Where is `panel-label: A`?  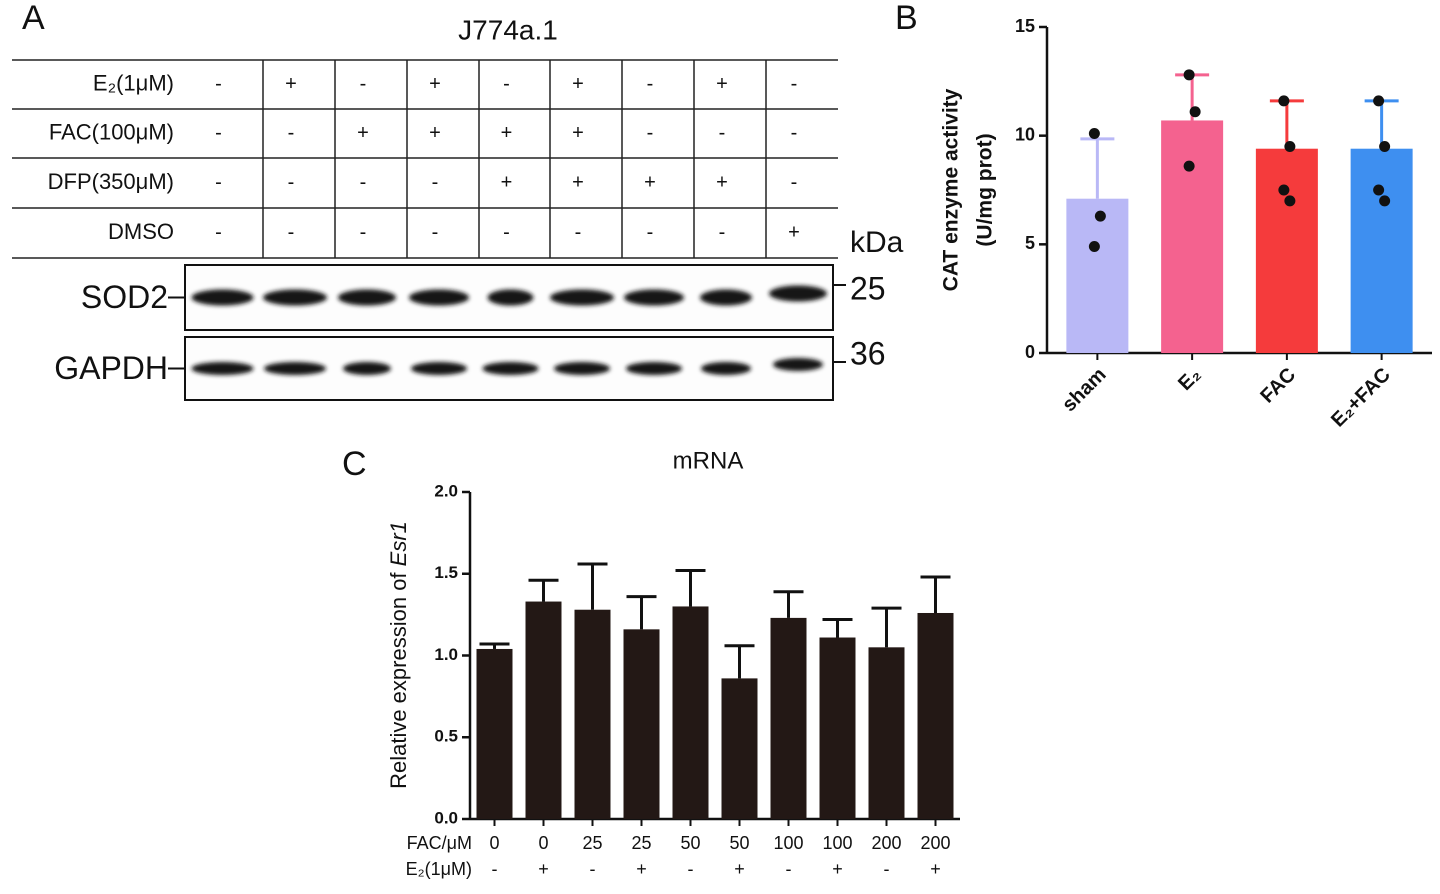
panel-label: A is located at coordinates (33, 18).